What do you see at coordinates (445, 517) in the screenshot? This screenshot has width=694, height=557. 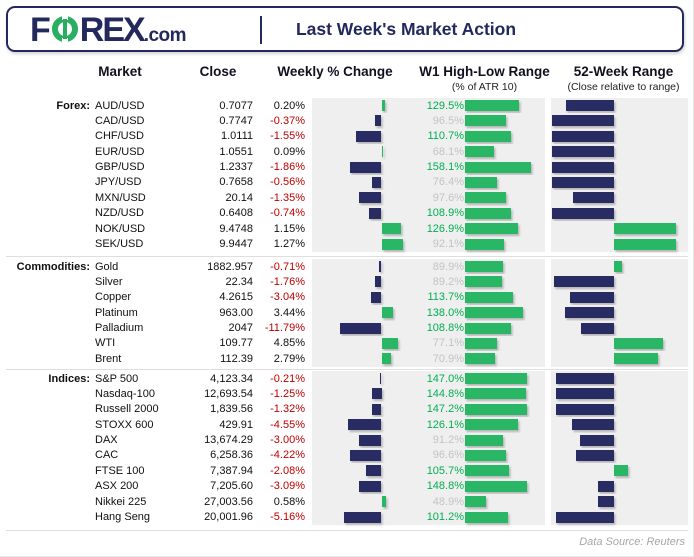 I see `w1-range-value: 101.2%` at bounding box center [445, 517].